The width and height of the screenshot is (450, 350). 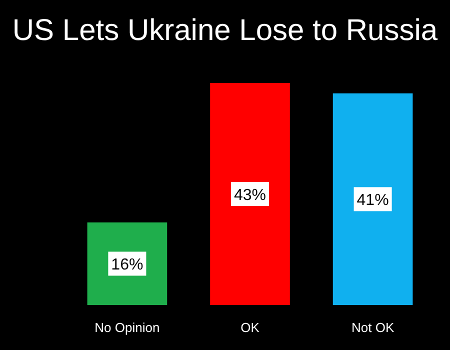 What do you see at coordinates (372, 327) in the screenshot?
I see `x-tick-label: Not OK` at bounding box center [372, 327].